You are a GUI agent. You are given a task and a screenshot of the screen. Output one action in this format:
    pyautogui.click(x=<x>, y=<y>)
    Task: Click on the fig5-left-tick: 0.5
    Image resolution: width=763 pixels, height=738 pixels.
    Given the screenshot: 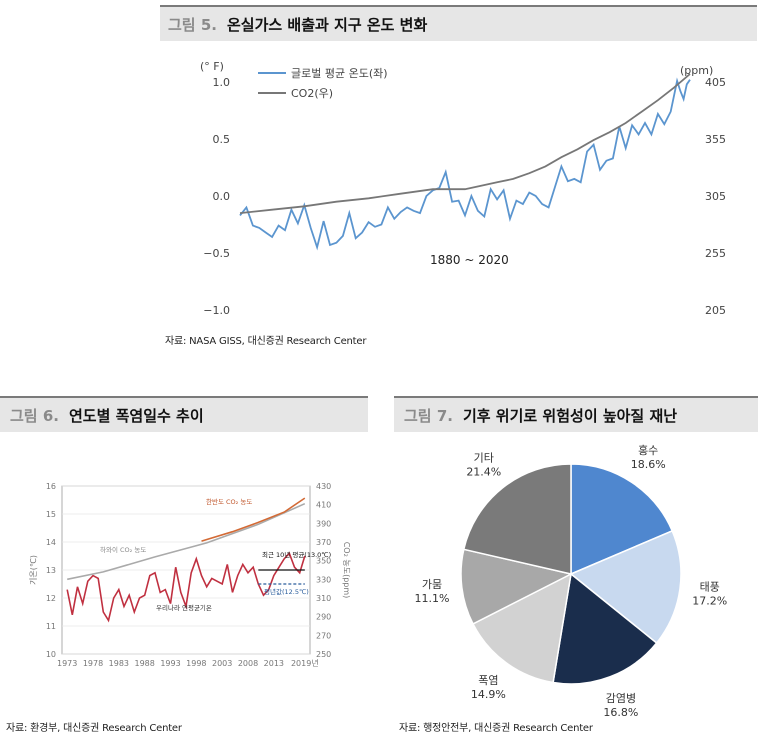 What is the action you would take?
    pyautogui.click(x=222, y=139)
    